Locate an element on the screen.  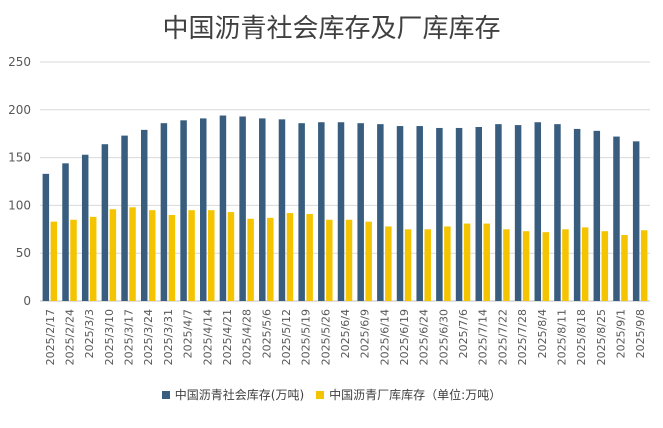
x-tick-label: 2025/6/24 is located at coordinates (424, 337).